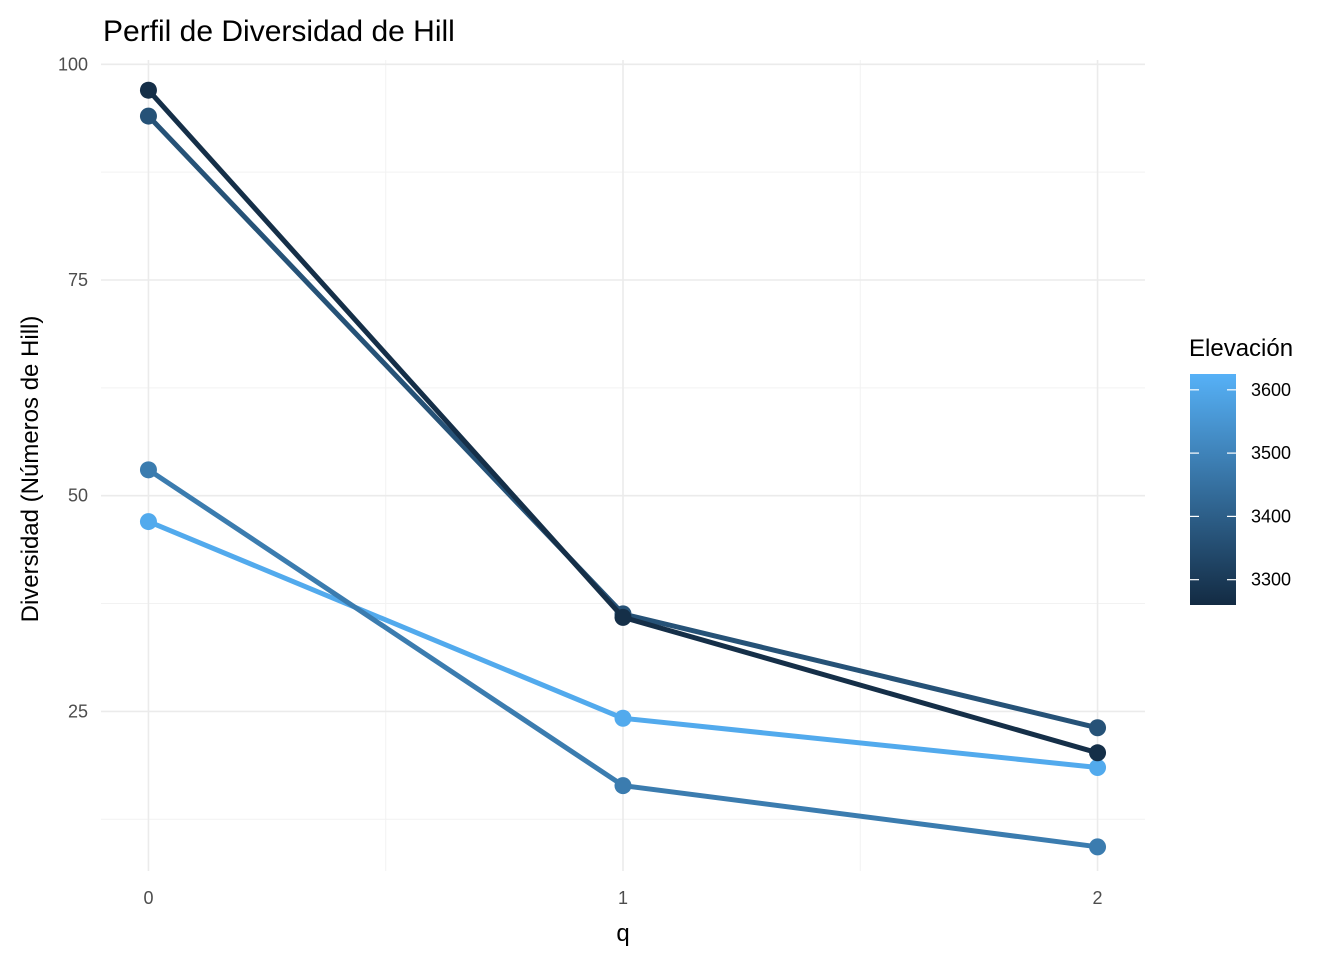 This screenshot has height=960, width=1344. Describe the element at coordinates (1271, 390) in the screenshot. I see `colorbar-tick-label: 3600` at that location.